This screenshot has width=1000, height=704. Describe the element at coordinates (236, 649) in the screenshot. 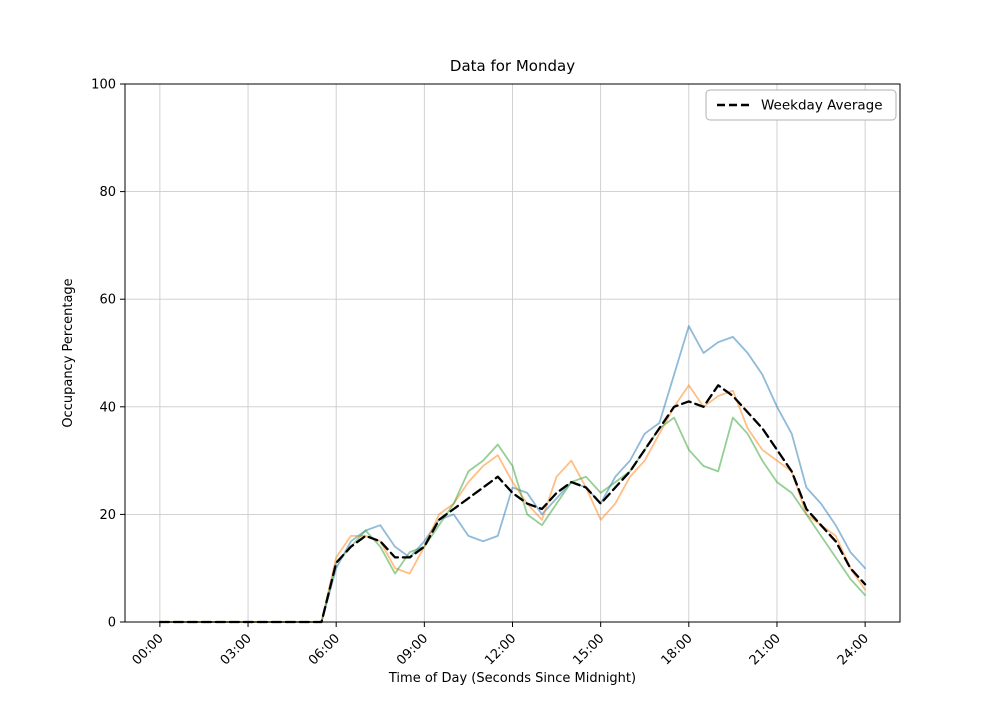

I see `x-tick-label: 03:00` at that location.